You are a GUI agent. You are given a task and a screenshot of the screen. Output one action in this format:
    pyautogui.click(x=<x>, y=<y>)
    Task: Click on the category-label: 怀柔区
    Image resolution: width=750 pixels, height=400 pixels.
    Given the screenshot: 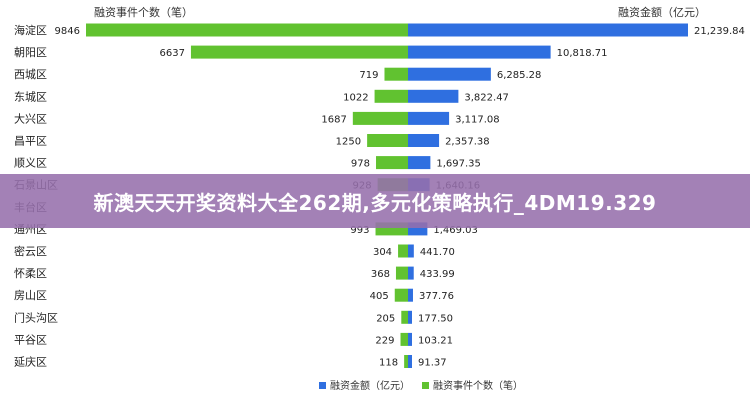 What is the action you would take?
    pyautogui.click(x=30, y=273)
    